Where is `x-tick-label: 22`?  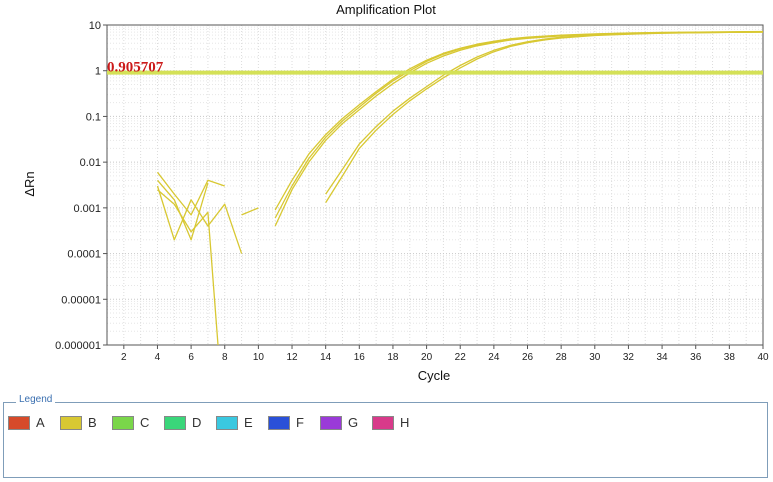
x-tick-label: 22 is located at coordinates (461, 357).